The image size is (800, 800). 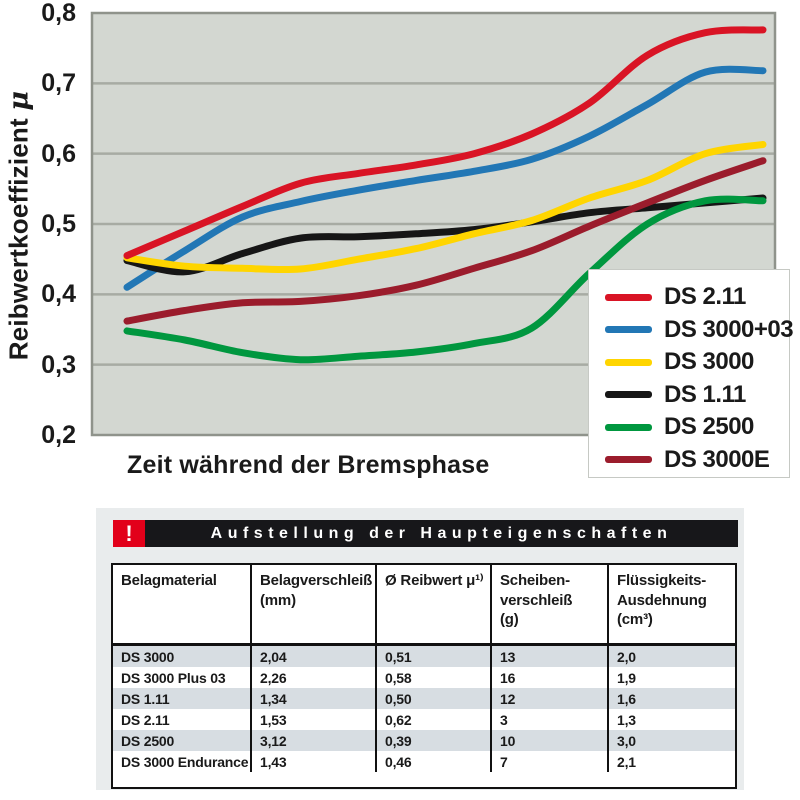 I want to click on legend-label: DS 3000E, so click(x=717, y=459).